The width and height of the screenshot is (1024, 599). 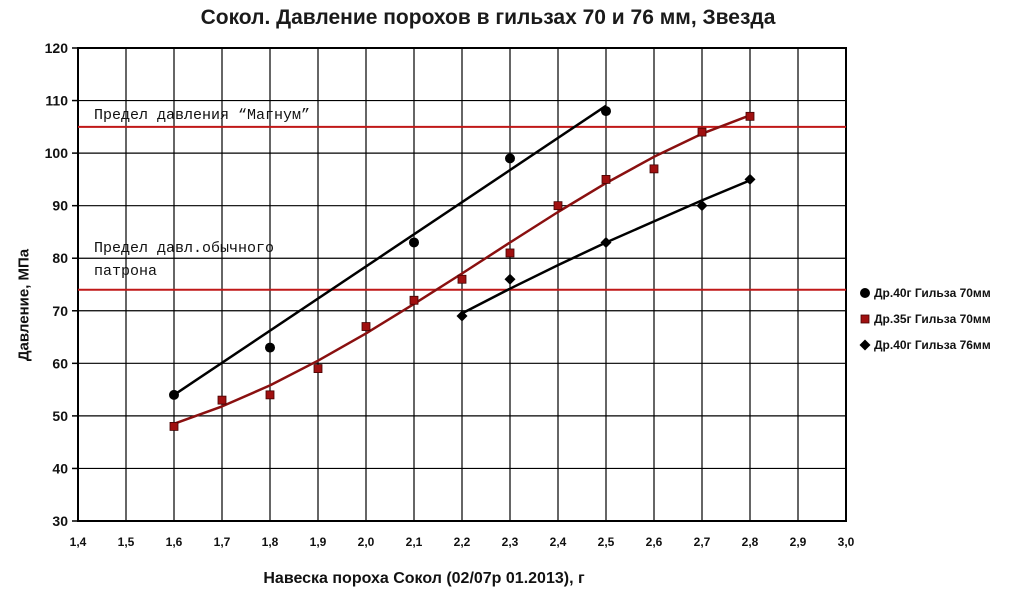 What do you see at coordinates (125, 271) in the screenshot?
I see `reference-line-label: патрона` at bounding box center [125, 271].